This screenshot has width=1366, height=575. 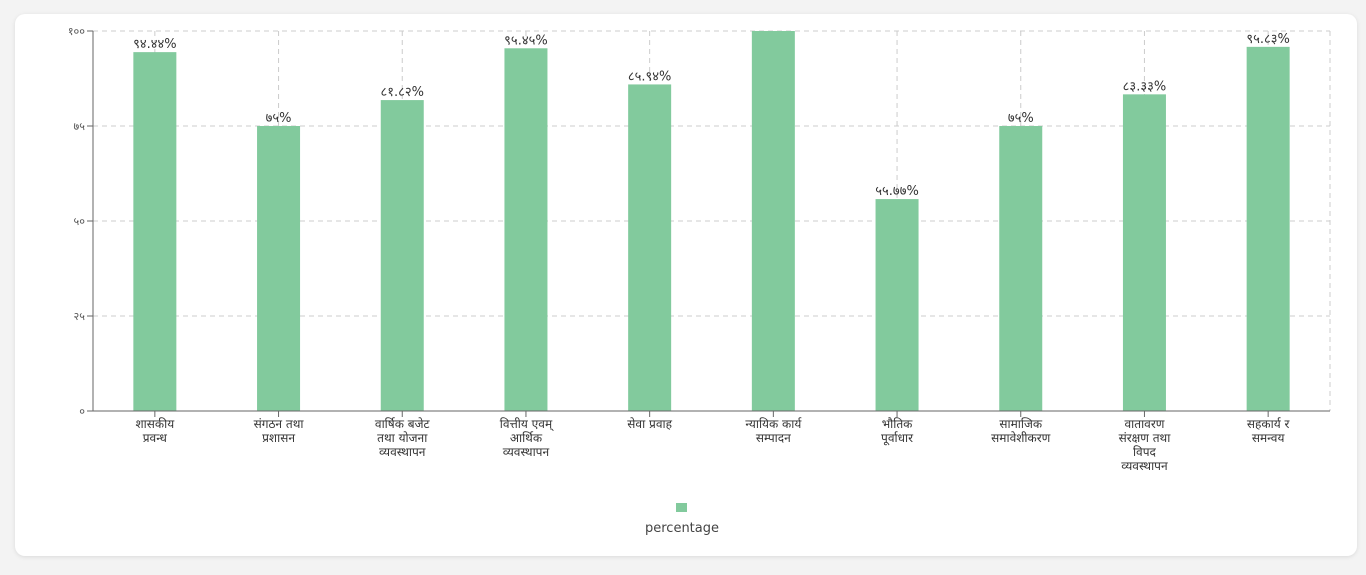 I want to click on data-label: ९५.८३%, so click(x=1268, y=39).